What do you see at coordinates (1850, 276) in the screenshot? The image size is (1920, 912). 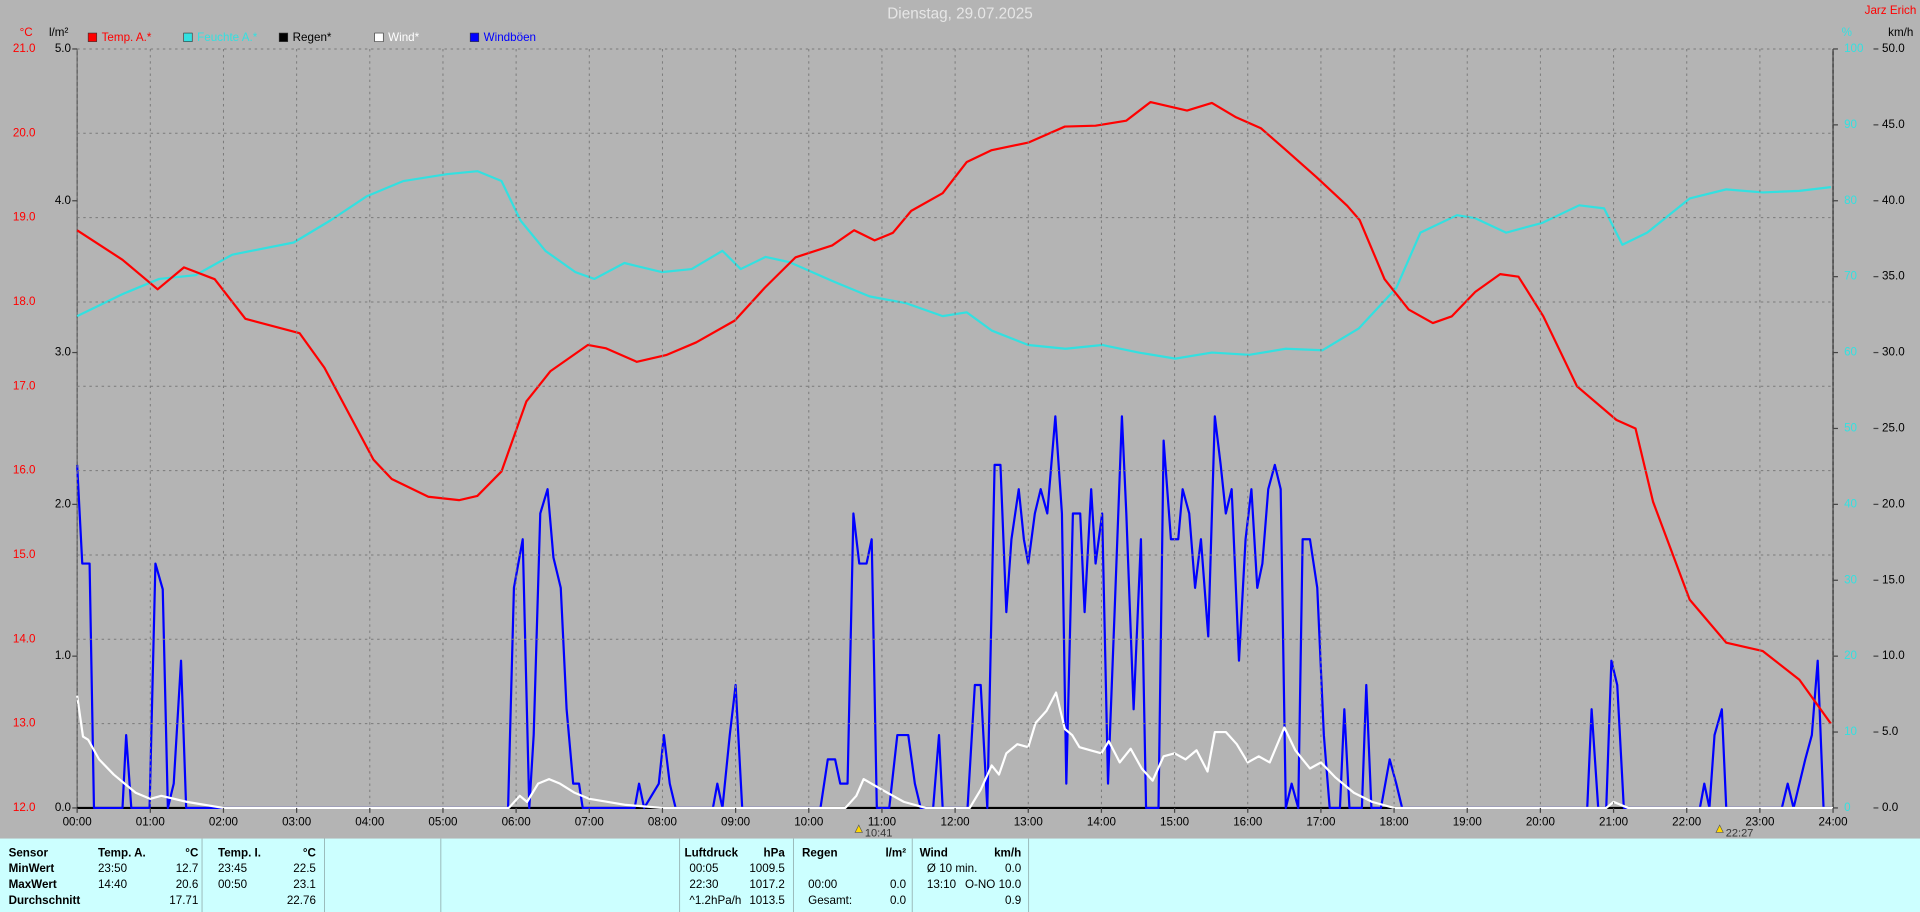 I see `humidity-tick-label: 70` at bounding box center [1850, 276].